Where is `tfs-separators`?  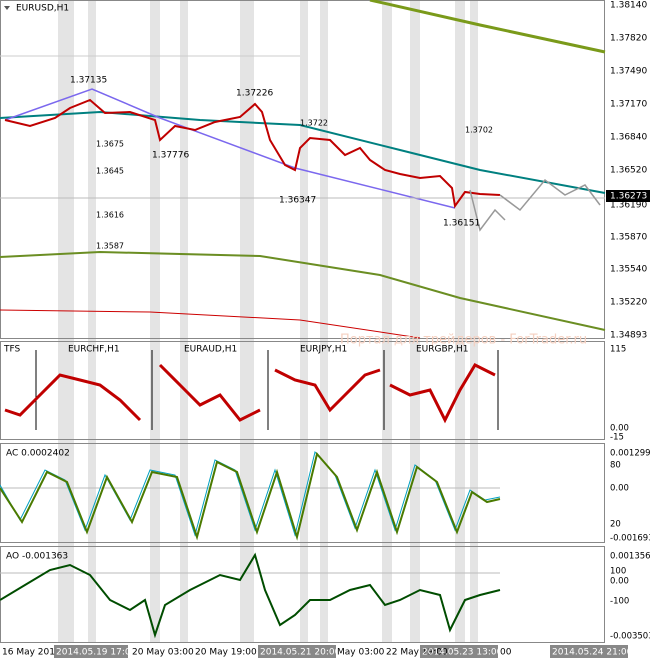
tfs-separators is located at coordinates (267, 390).